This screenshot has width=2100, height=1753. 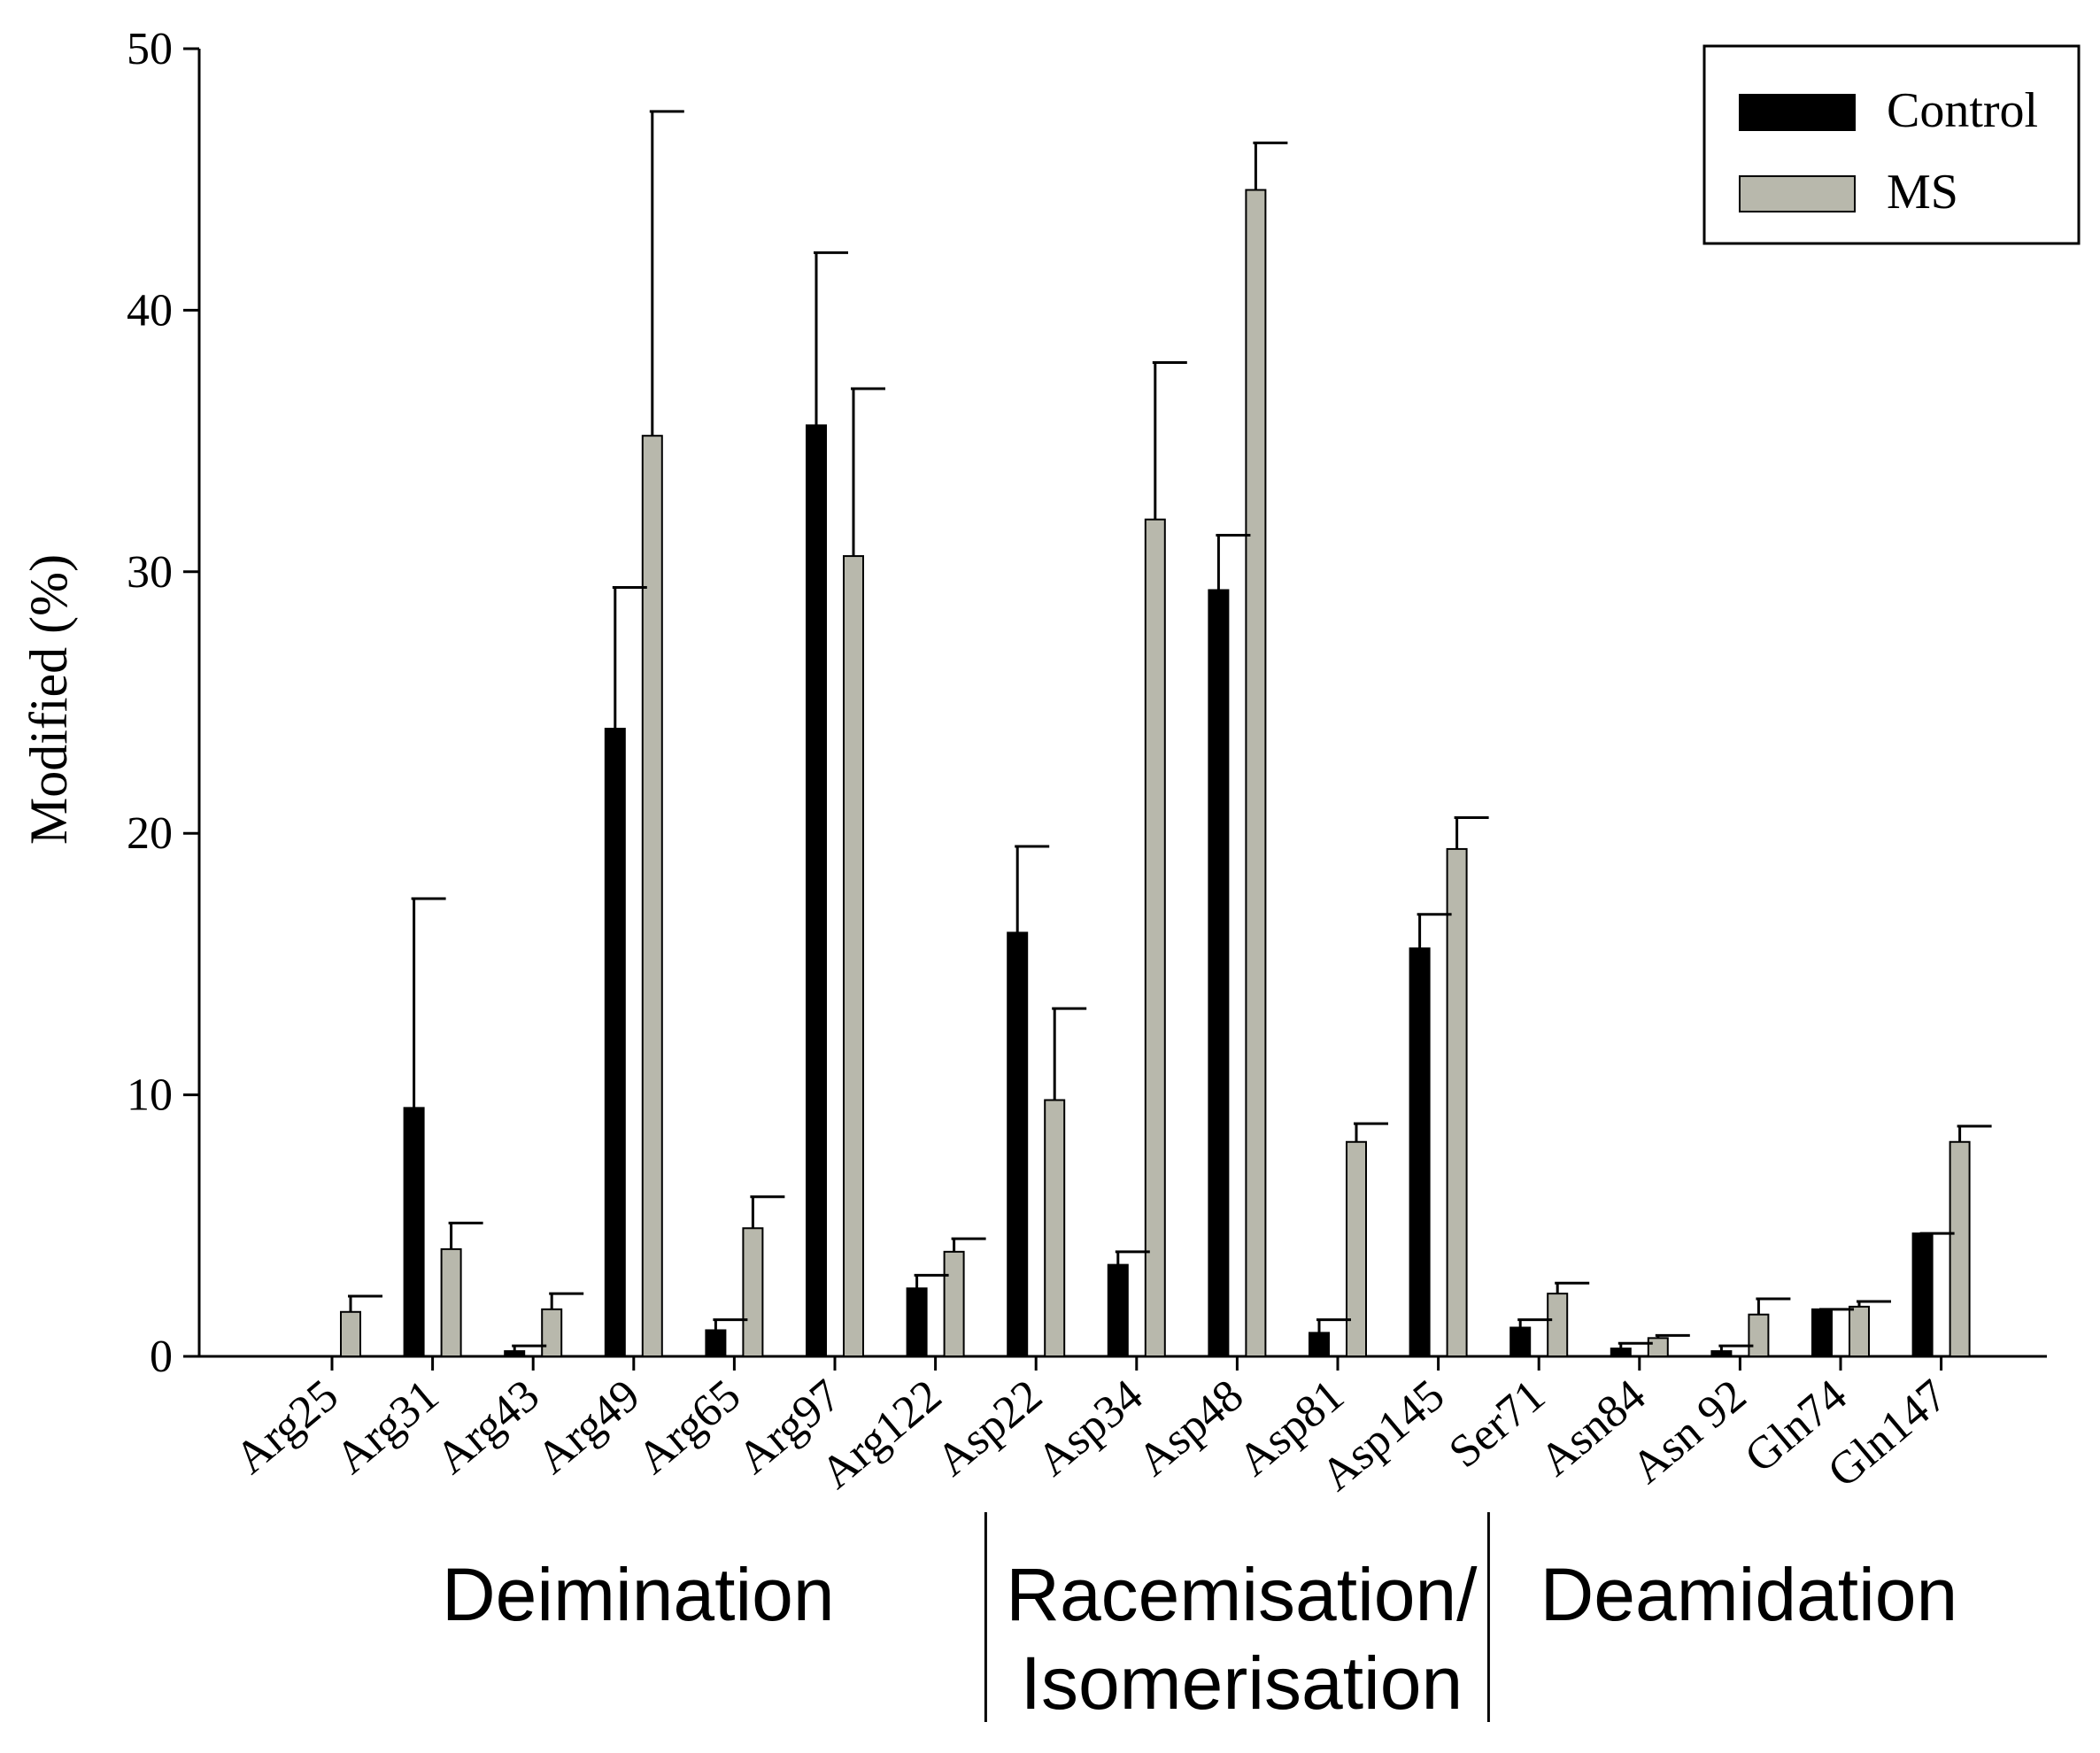 I want to click on x-category-label: Asn 92, so click(x=1689, y=1432).